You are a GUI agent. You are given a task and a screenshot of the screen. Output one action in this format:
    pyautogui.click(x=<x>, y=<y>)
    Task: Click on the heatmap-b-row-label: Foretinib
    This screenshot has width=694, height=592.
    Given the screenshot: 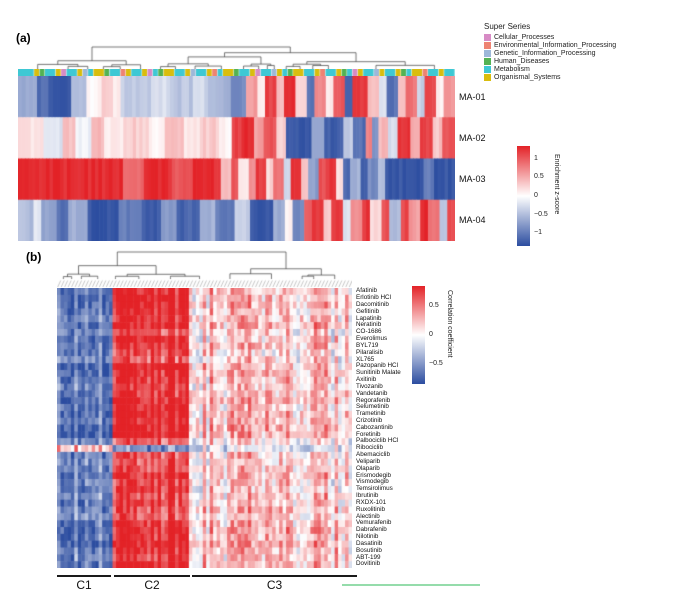 What is the action you would take?
    pyautogui.click(x=368, y=434)
    